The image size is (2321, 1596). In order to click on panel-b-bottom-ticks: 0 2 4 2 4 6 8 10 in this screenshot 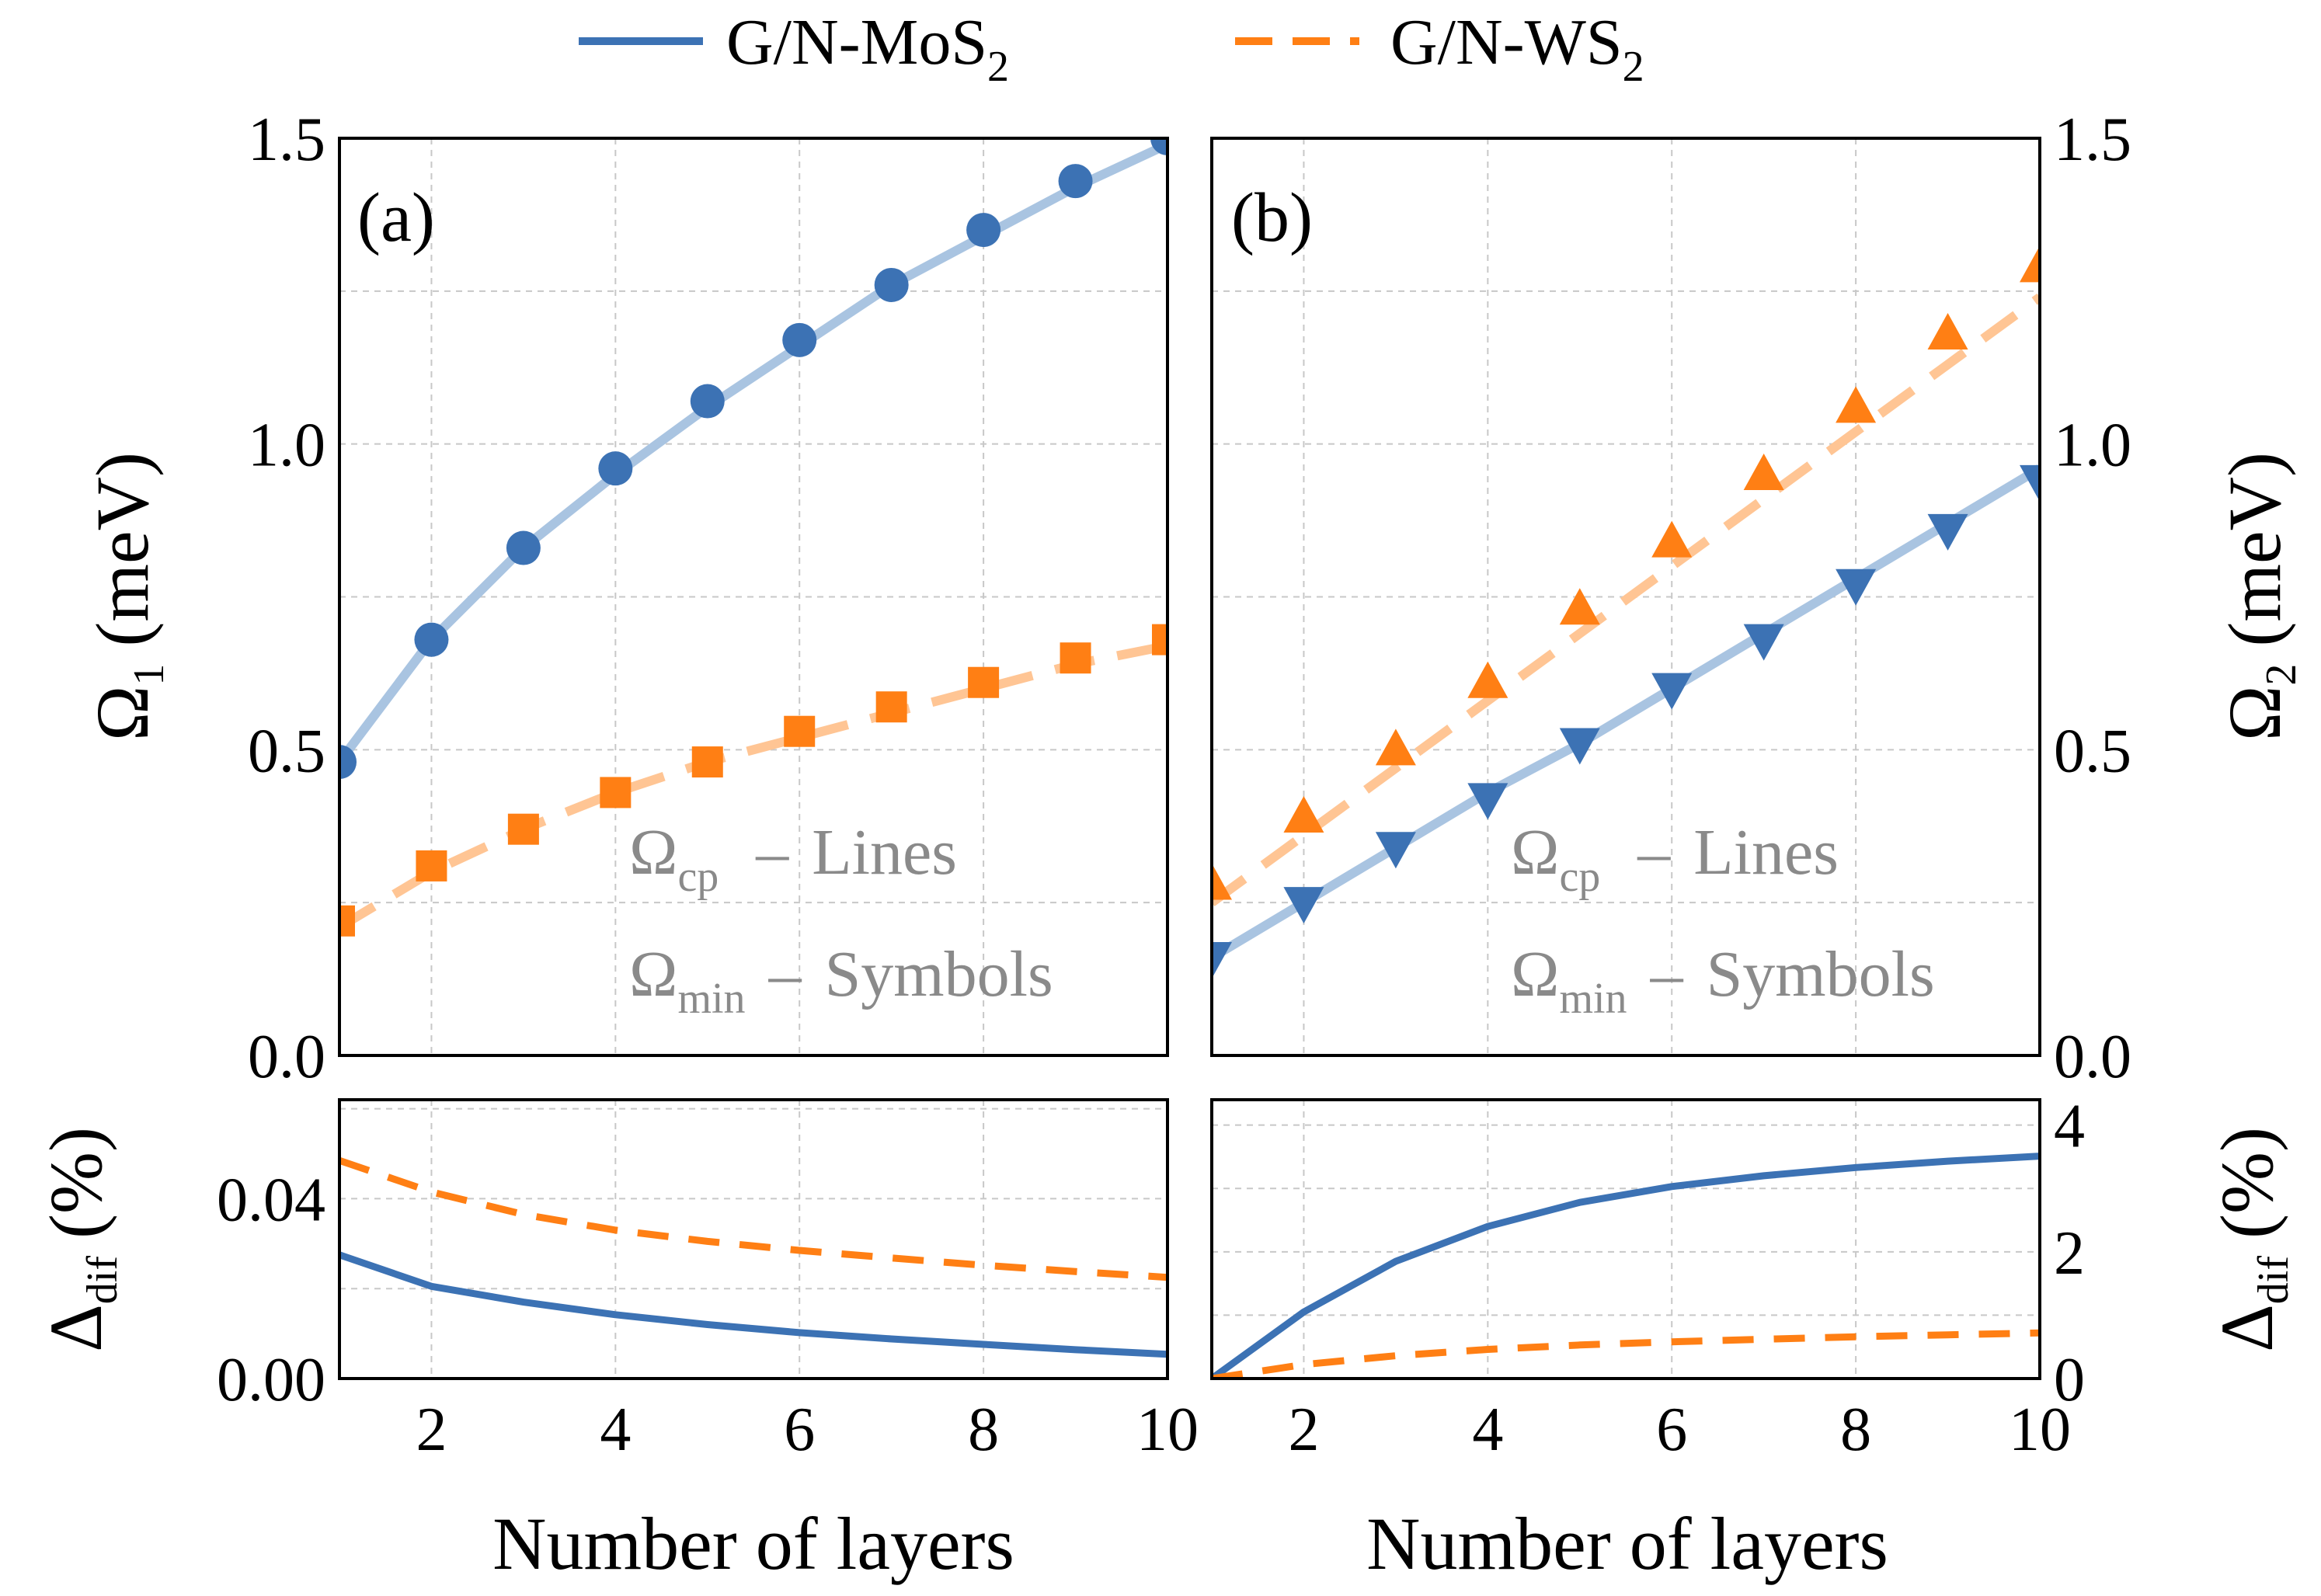, I will do `click(1686, 1278)`.